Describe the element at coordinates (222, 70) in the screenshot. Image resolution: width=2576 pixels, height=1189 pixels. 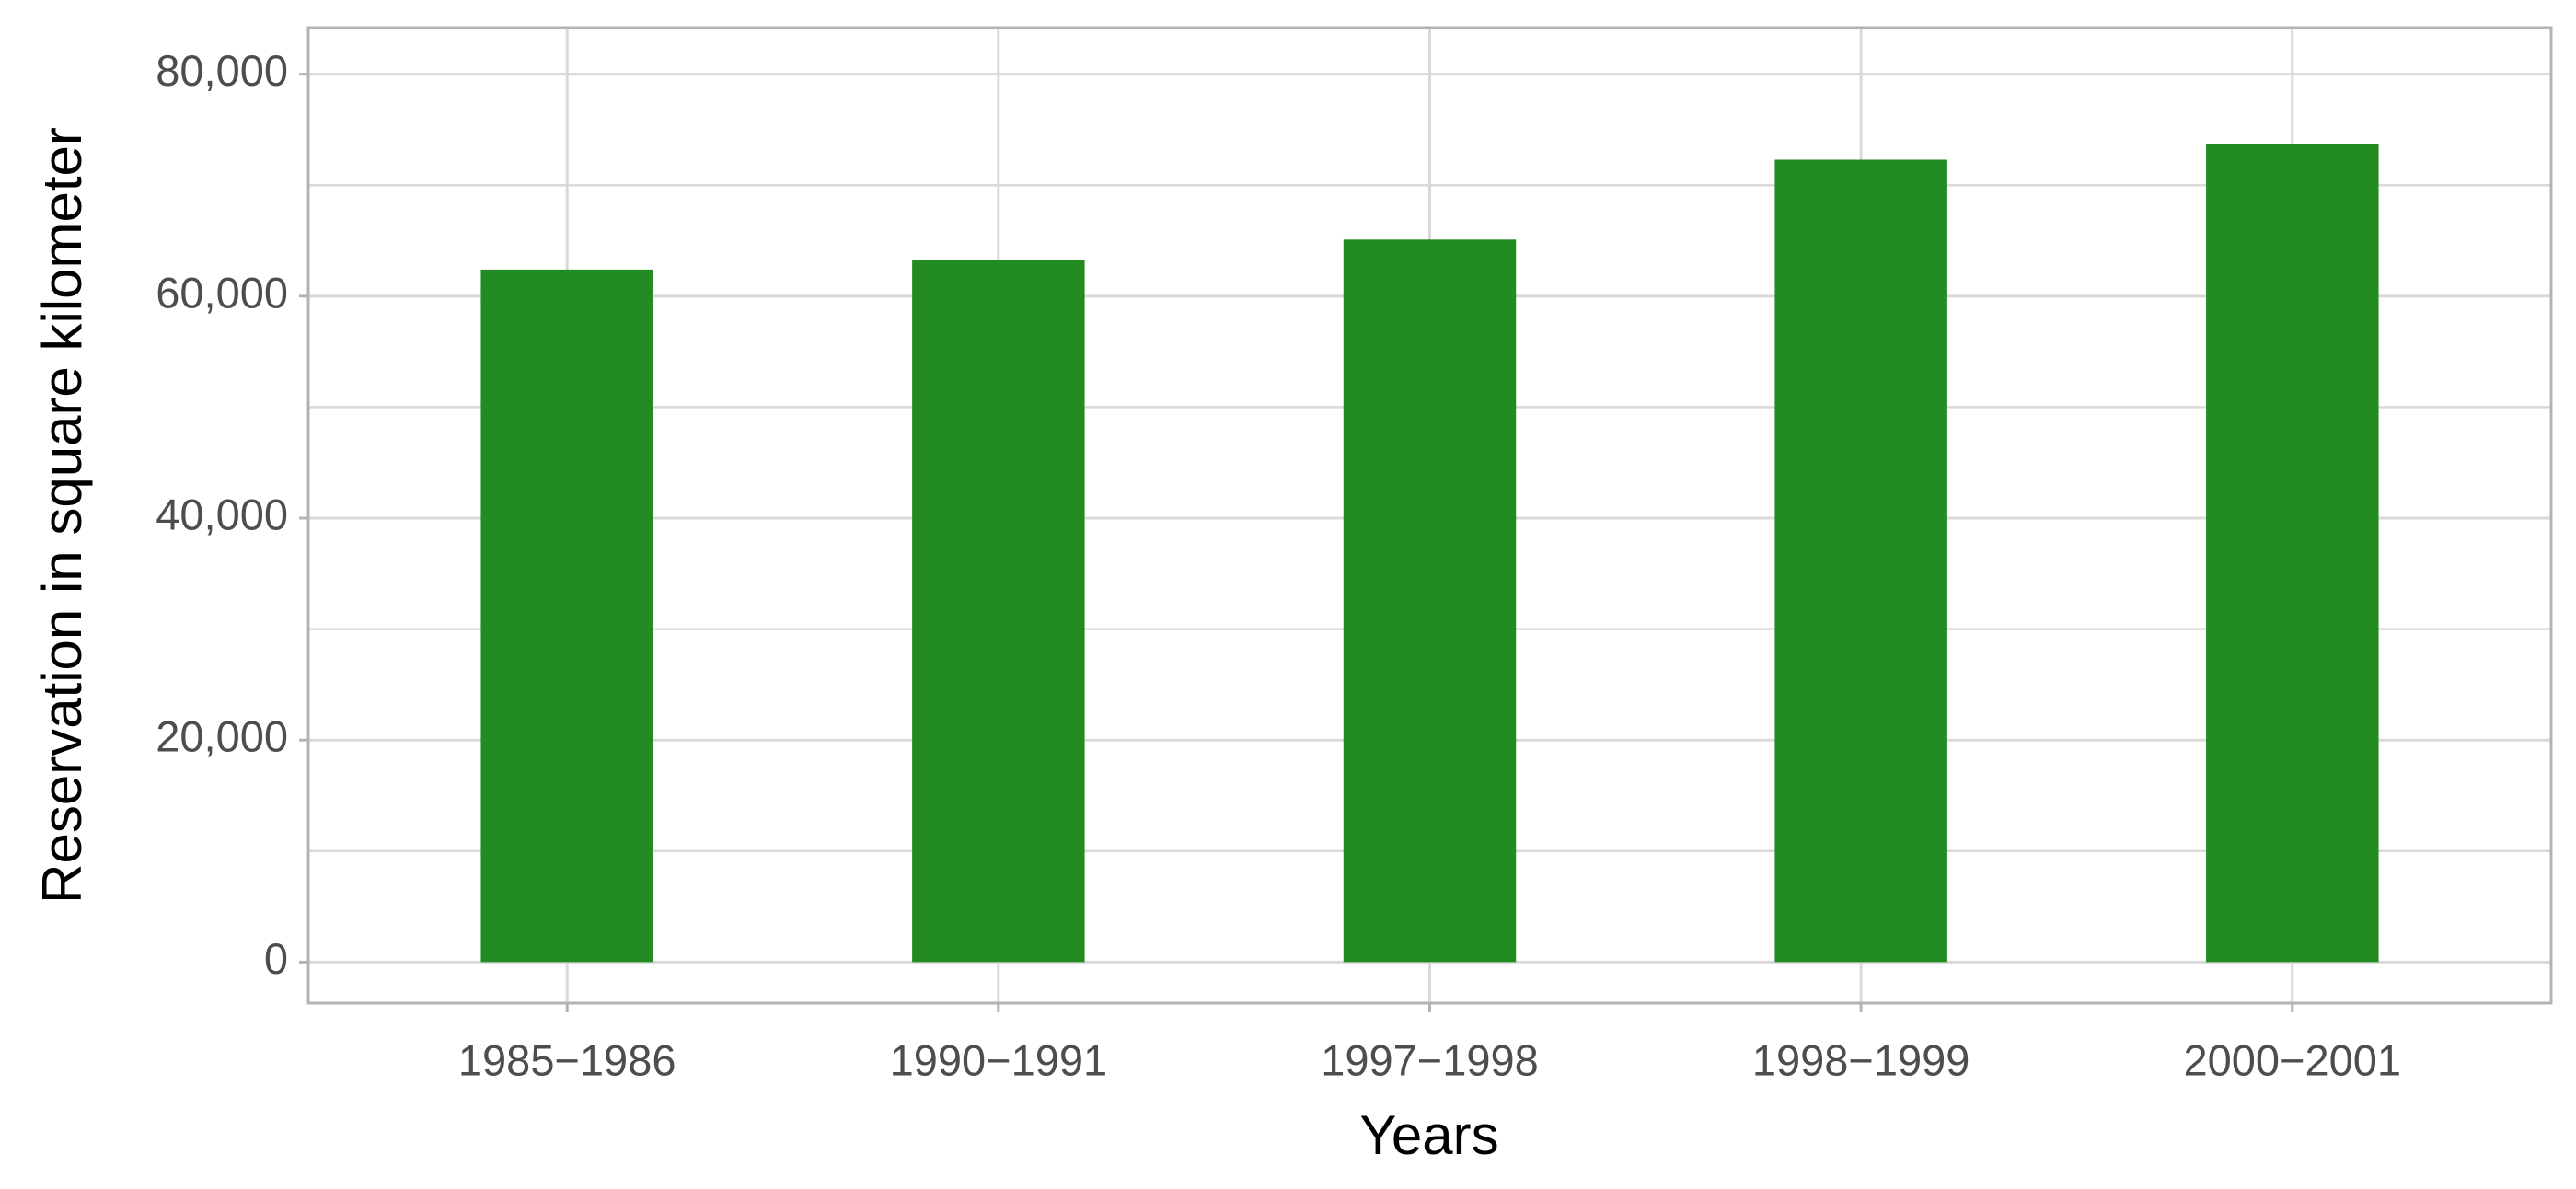
I see `y-tick-label: 80,000` at that location.